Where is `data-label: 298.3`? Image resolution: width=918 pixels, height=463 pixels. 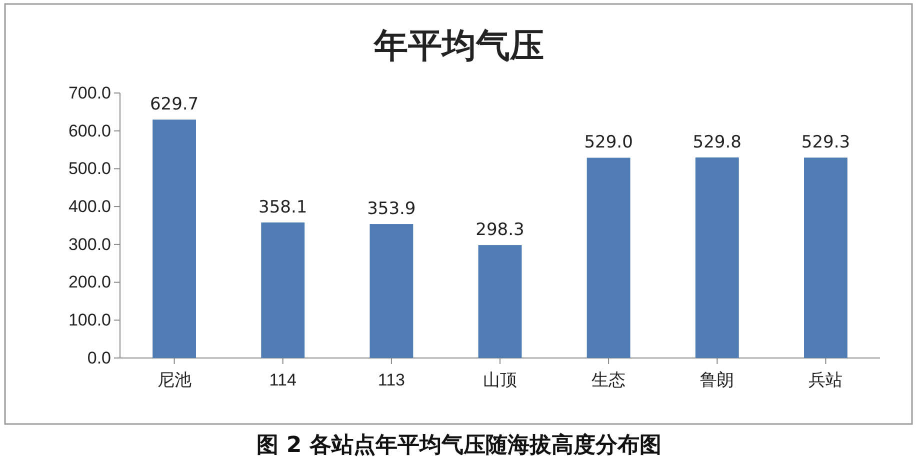
data-label: 298.3 is located at coordinates (500, 230).